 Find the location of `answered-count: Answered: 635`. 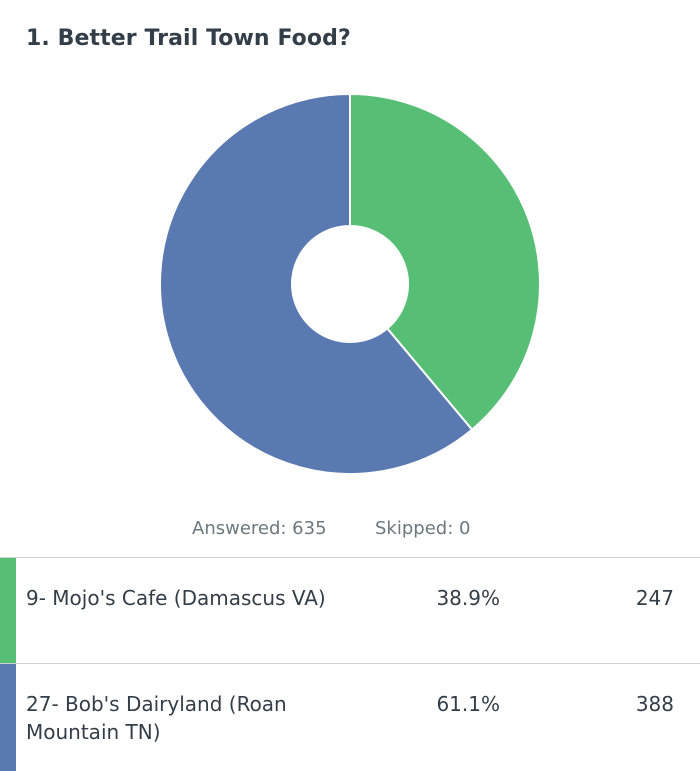

answered-count: Answered: 635 is located at coordinates (259, 528).